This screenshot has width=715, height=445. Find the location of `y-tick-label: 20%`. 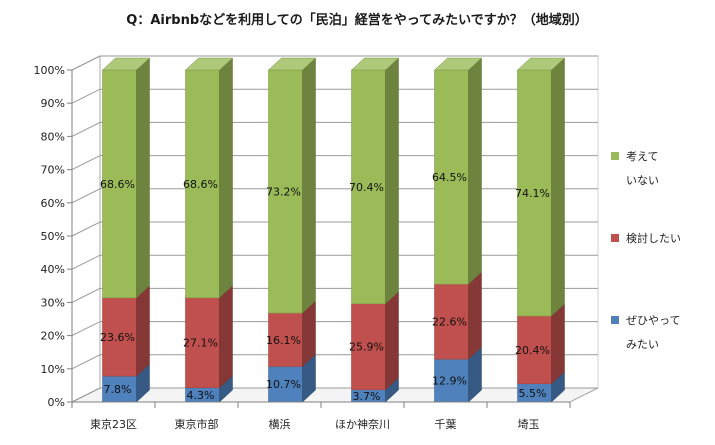

y-tick-label: 20% is located at coordinates (53, 336).